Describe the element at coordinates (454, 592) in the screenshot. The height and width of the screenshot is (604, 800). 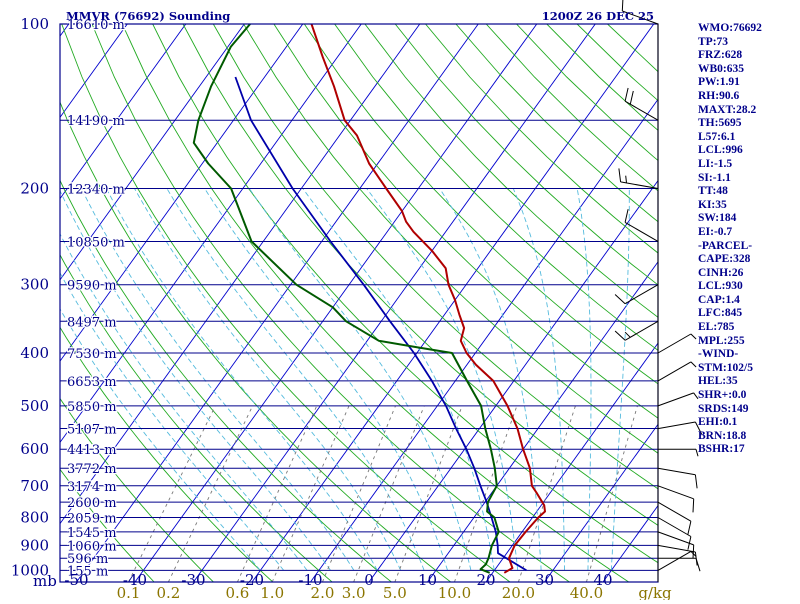
I see `mixing-ratio-tick-label: 10.0` at that location.